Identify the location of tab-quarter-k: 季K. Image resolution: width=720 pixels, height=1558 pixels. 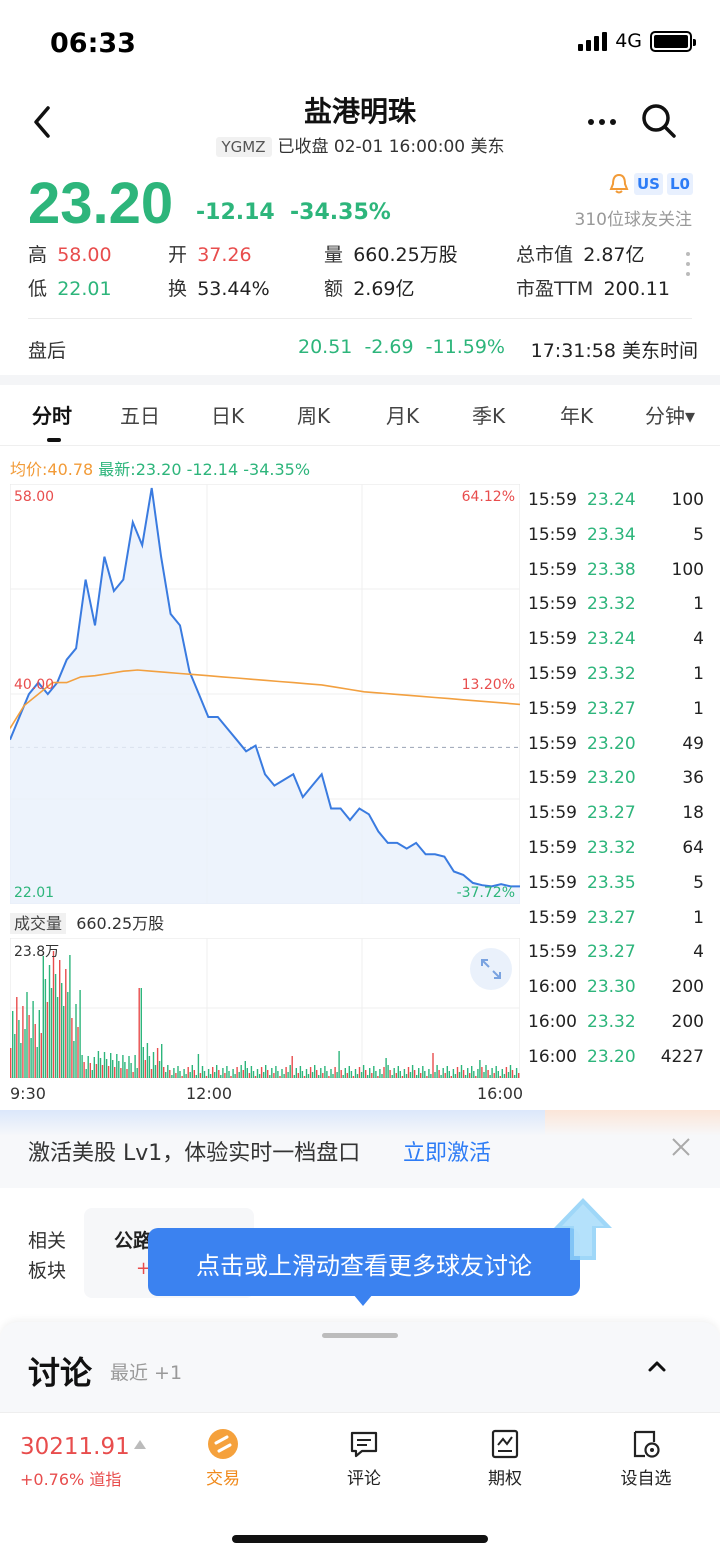
(489, 416).